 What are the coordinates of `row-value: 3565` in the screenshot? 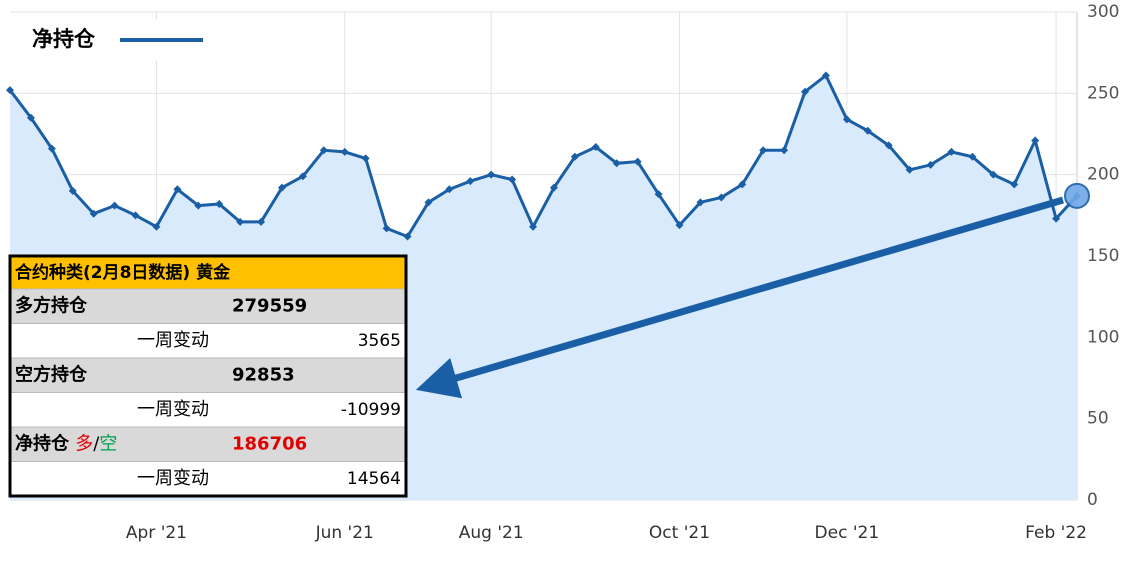 It's located at (379, 341).